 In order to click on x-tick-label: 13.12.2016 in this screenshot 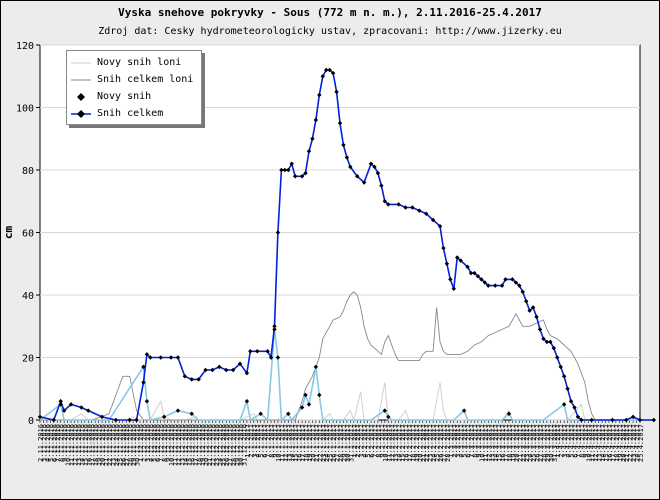, I will do `click(182, 445)`.